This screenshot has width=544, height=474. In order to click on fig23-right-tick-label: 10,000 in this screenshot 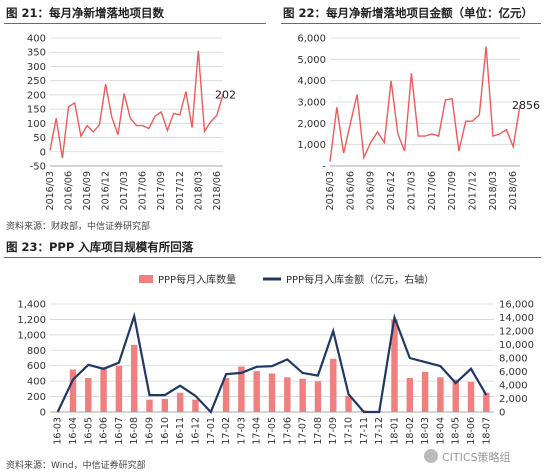, I will do `click(516, 345)`.